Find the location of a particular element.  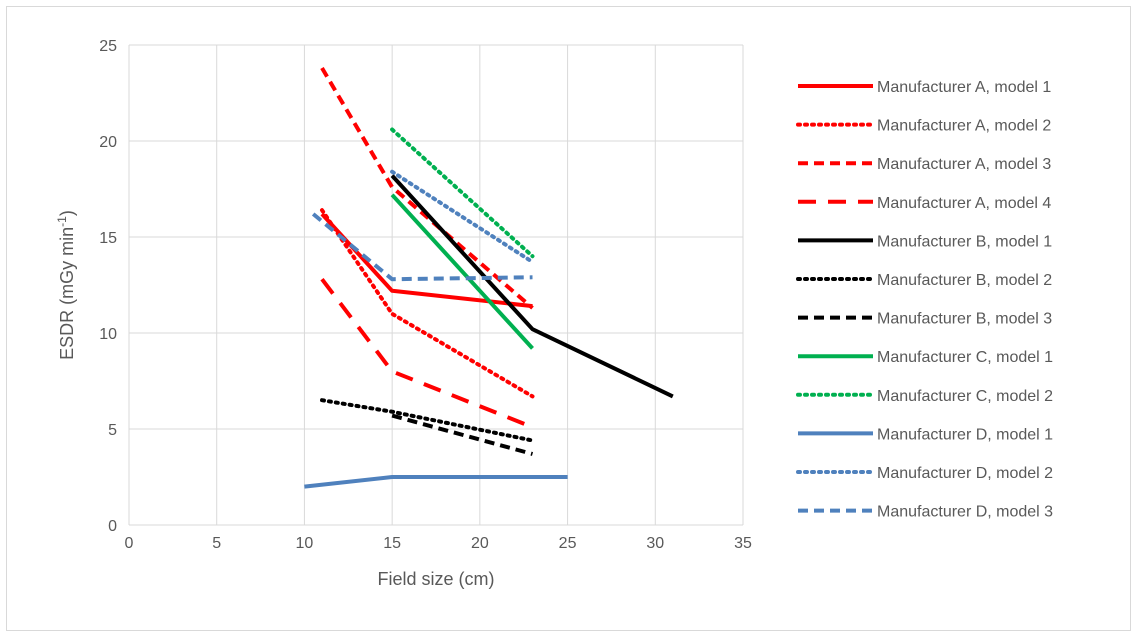

y-axis-ticks: 0 5 10 15 20 25 is located at coordinates (108, 286).